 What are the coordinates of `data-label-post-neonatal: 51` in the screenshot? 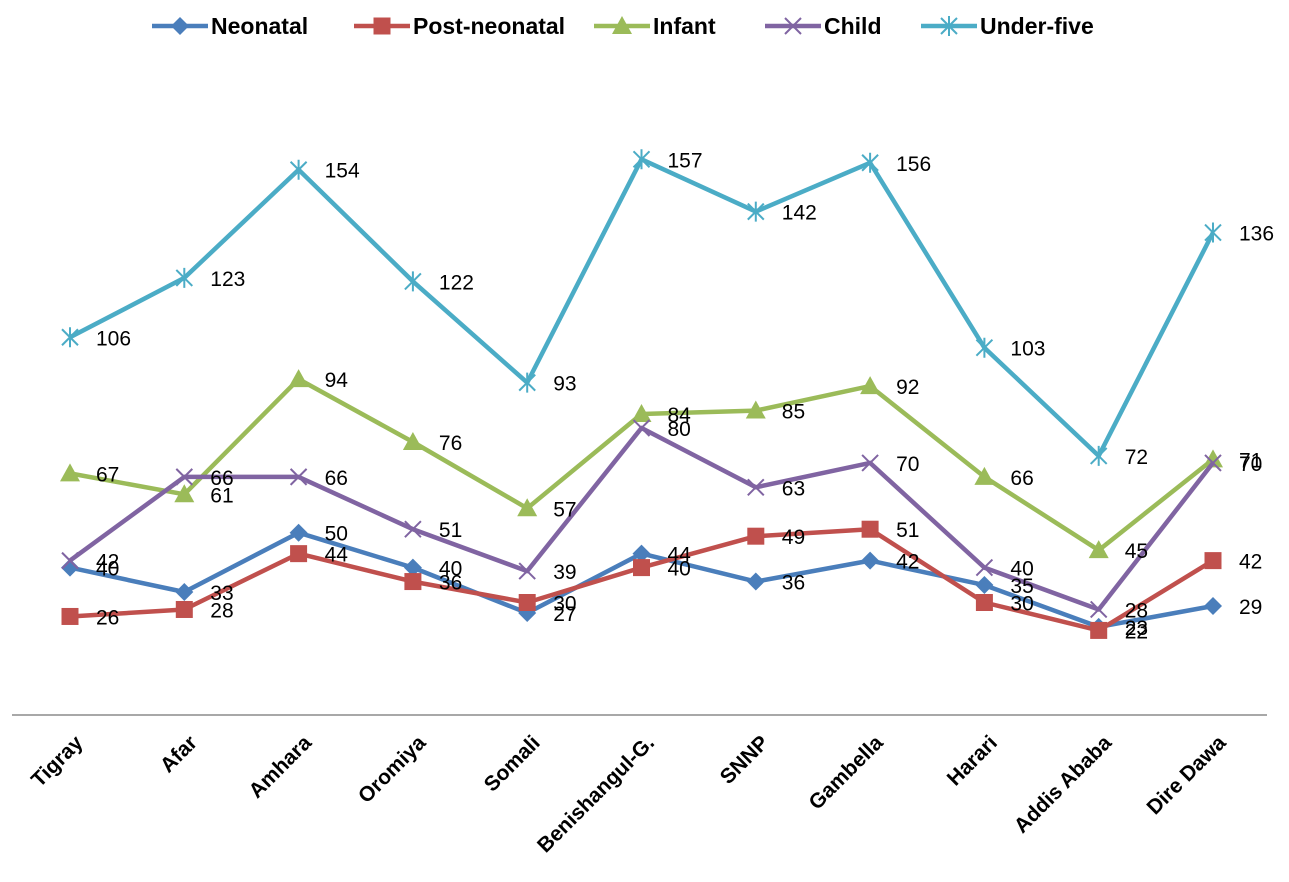 It's located at (907, 530).